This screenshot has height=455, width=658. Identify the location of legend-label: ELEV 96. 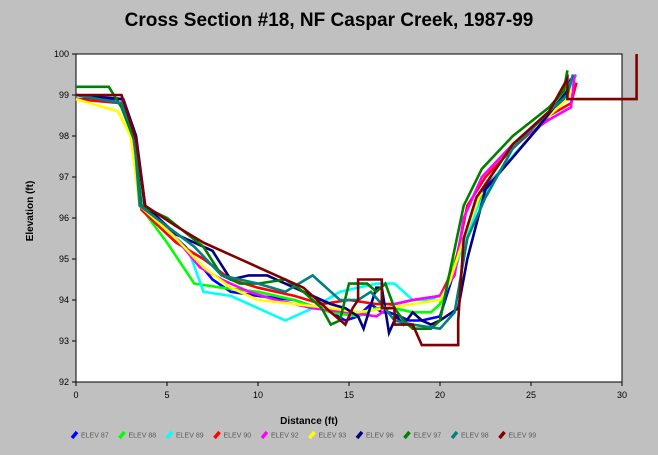
(380, 436).